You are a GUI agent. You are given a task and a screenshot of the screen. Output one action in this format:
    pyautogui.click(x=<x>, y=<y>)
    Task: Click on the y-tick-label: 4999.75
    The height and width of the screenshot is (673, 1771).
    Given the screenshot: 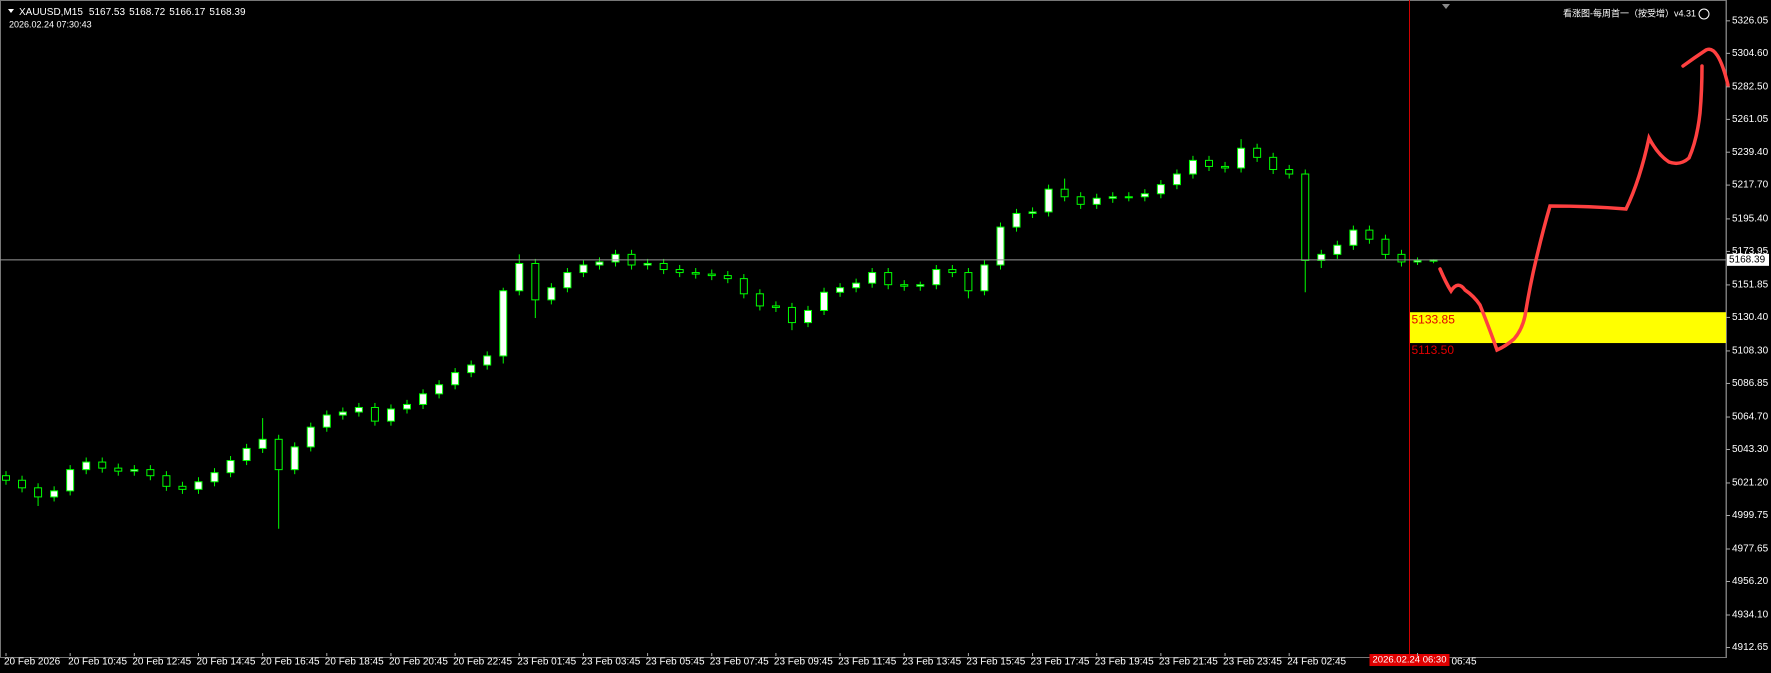 What is the action you would take?
    pyautogui.click(x=1750, y=515)
    